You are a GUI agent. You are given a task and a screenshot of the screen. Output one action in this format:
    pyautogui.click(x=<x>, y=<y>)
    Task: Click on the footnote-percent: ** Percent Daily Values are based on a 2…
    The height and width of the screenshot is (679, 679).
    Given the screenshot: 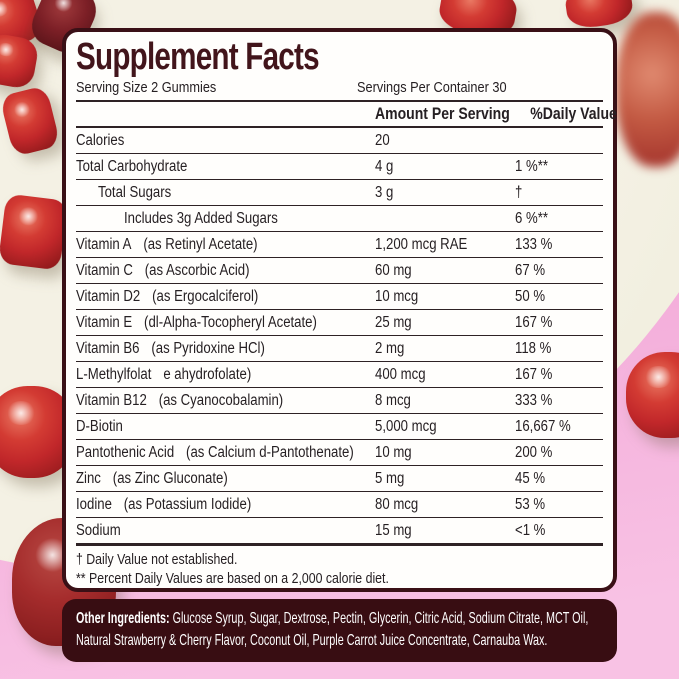 What is the action you would take?
    pyautogui.click(x=232, y=579)
    